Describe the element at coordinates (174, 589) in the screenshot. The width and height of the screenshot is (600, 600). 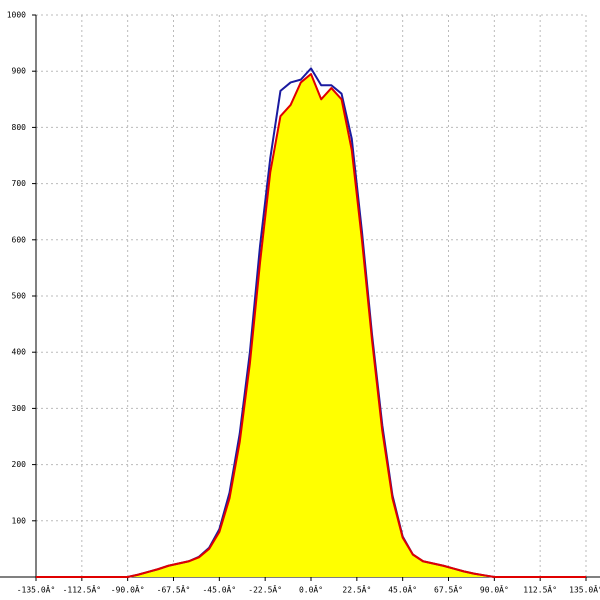
I see `x-tick-label: -67.5Â°` at that location.